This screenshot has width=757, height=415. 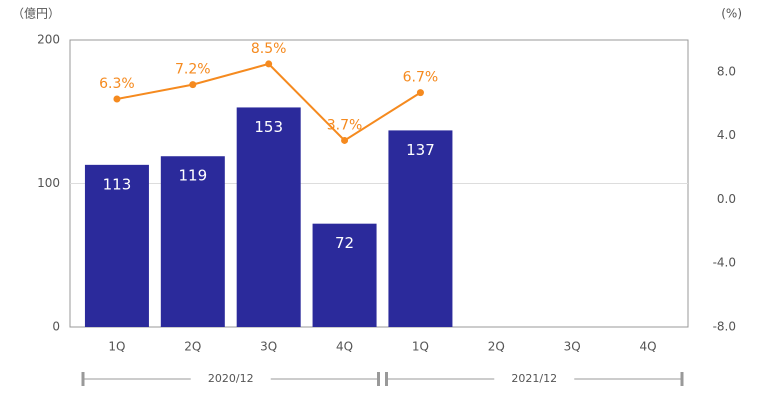 I want to click on bar-value-label: 153, so click(x=268, y=127).